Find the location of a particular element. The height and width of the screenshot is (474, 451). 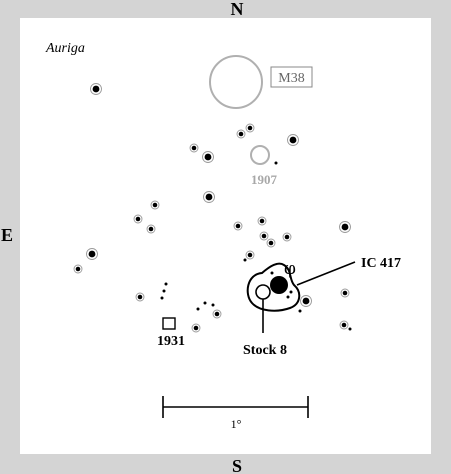

phi-label: φ is located at coordinates (290, 269).